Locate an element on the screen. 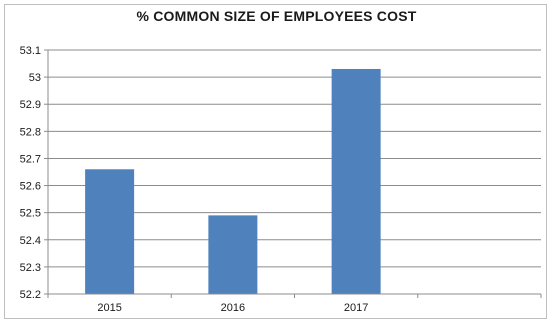 Image resolution: width=553 pixels, height=325 pixels. bar-2015 is located at coordinates (110, 231).